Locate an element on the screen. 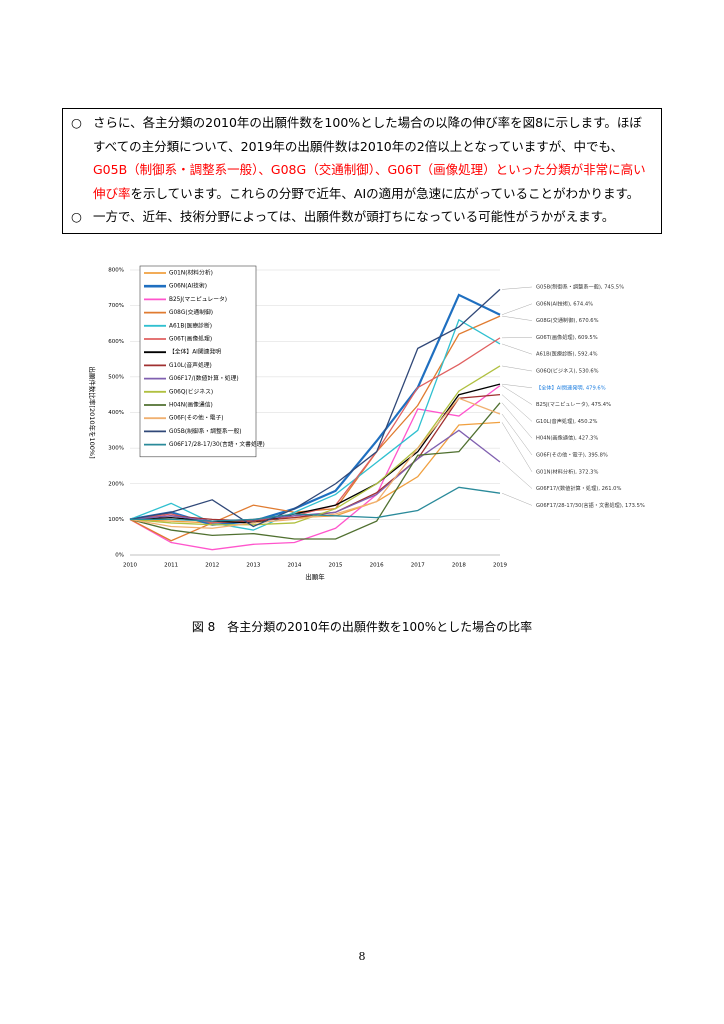 This screenshot has width=724, height=1024. legend-label: G06N(AI技術) is located at coordinates (188, 286).